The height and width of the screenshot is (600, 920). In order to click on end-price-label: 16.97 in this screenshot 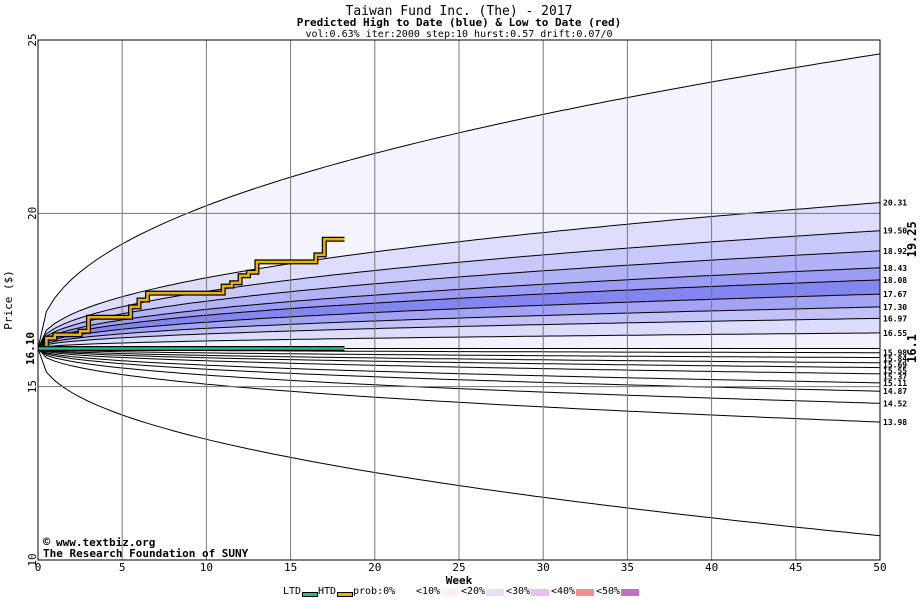, I will do `click(895, 318)`.